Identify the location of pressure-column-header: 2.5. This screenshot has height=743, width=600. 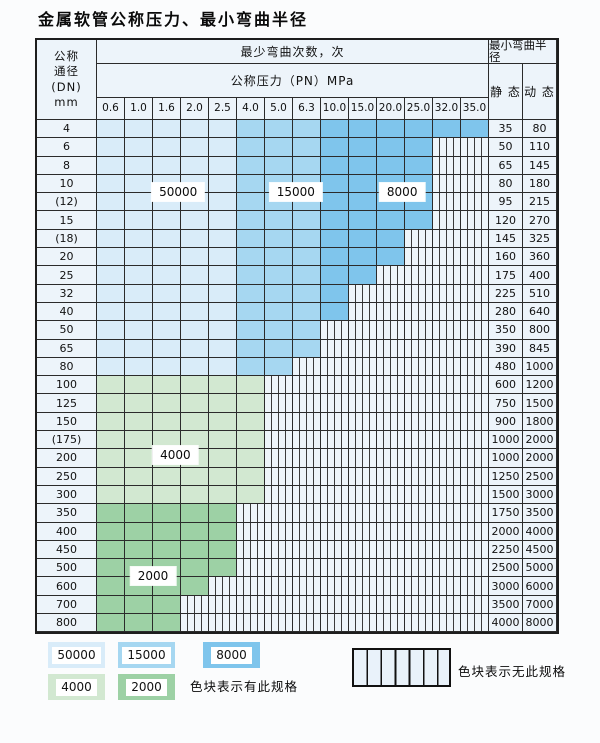
(223, 109).